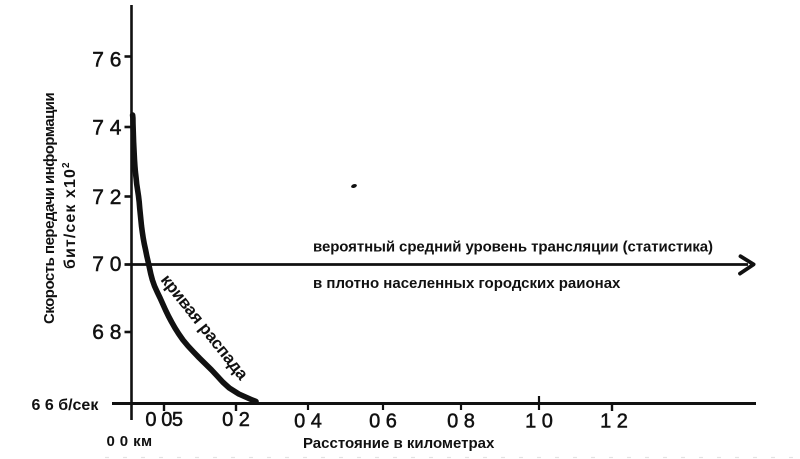 Image resolution: width=800 pixels, height=459 pixels. What do you see at coordinates (130, 441) in the screenshot?
I see `svg-text: 0 0 км` at bounding box center [130, 441].